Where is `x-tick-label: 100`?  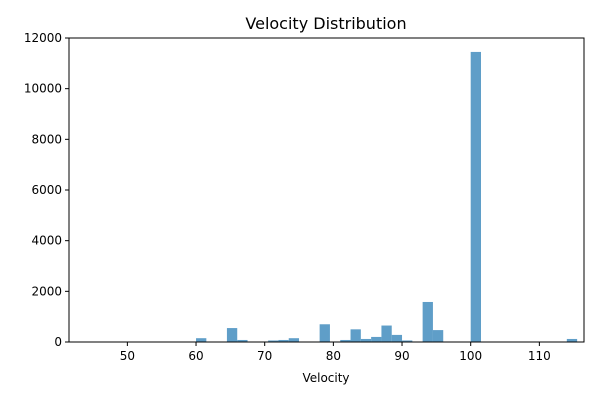 x-tick-label: 100 is located at coordinates (470, 356).